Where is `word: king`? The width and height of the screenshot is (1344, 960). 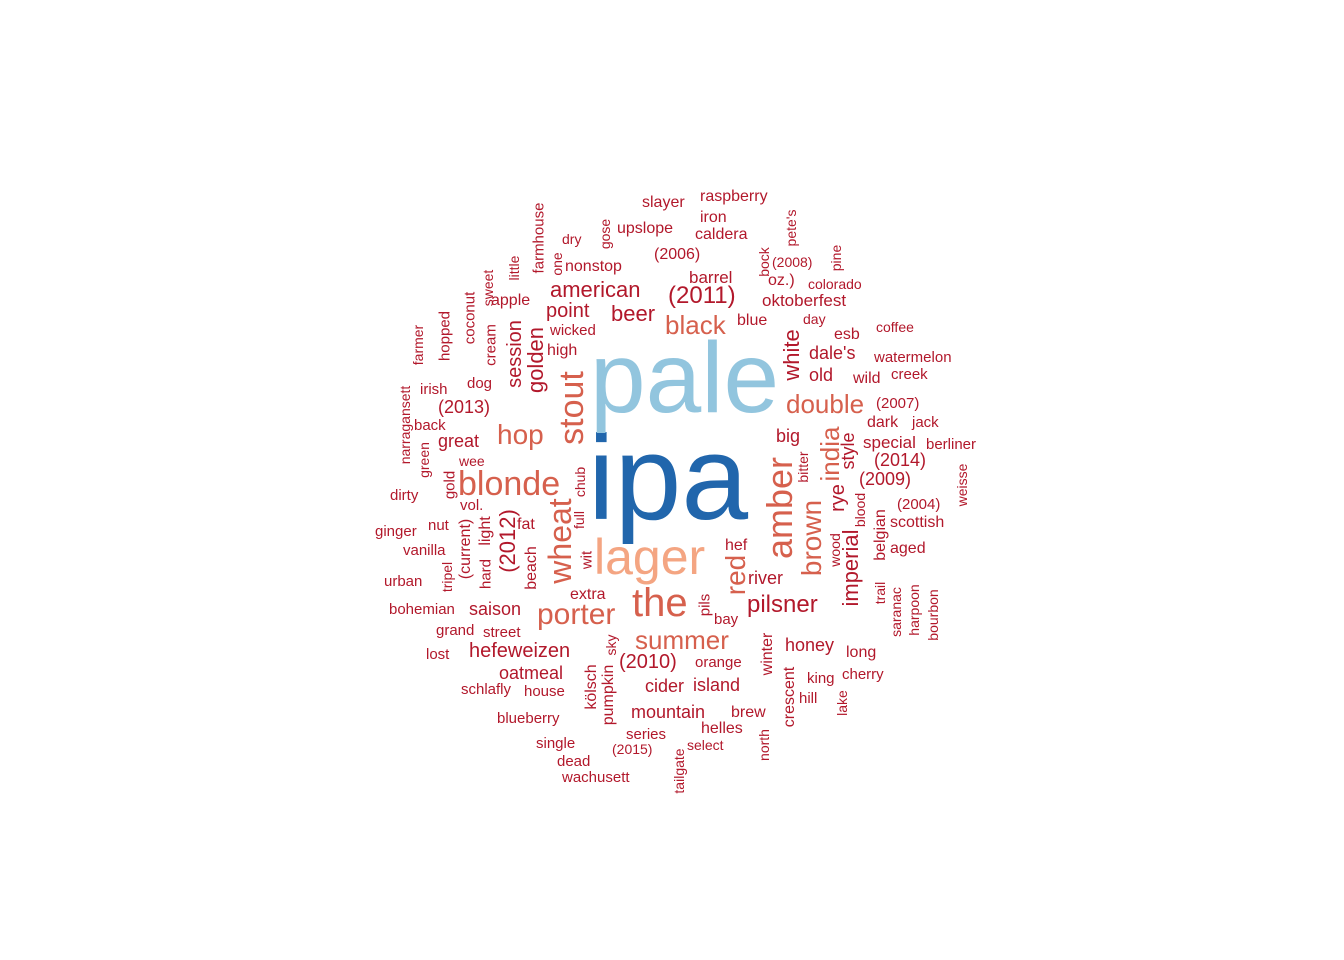
word: king is located at coordinates (821, 678).